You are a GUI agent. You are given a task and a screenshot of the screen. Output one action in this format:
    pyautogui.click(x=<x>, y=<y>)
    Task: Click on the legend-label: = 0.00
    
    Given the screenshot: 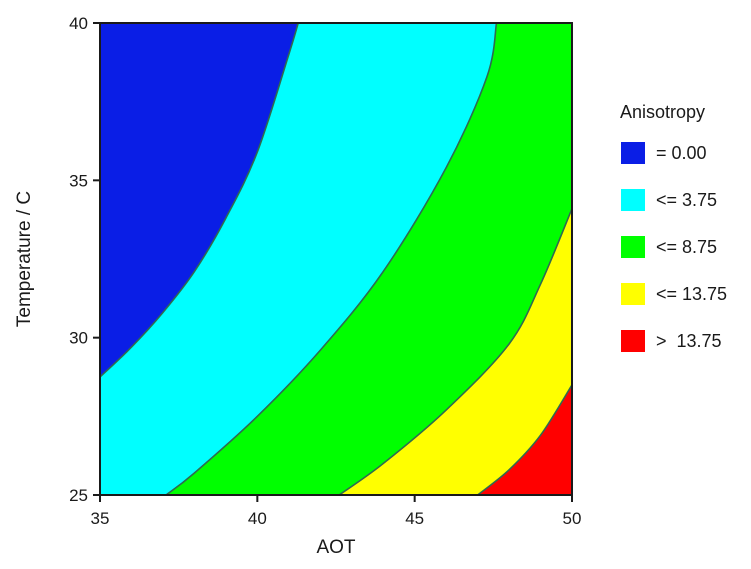 What is the action you would take?
    pyautogui.click(x=681, y=153)
    